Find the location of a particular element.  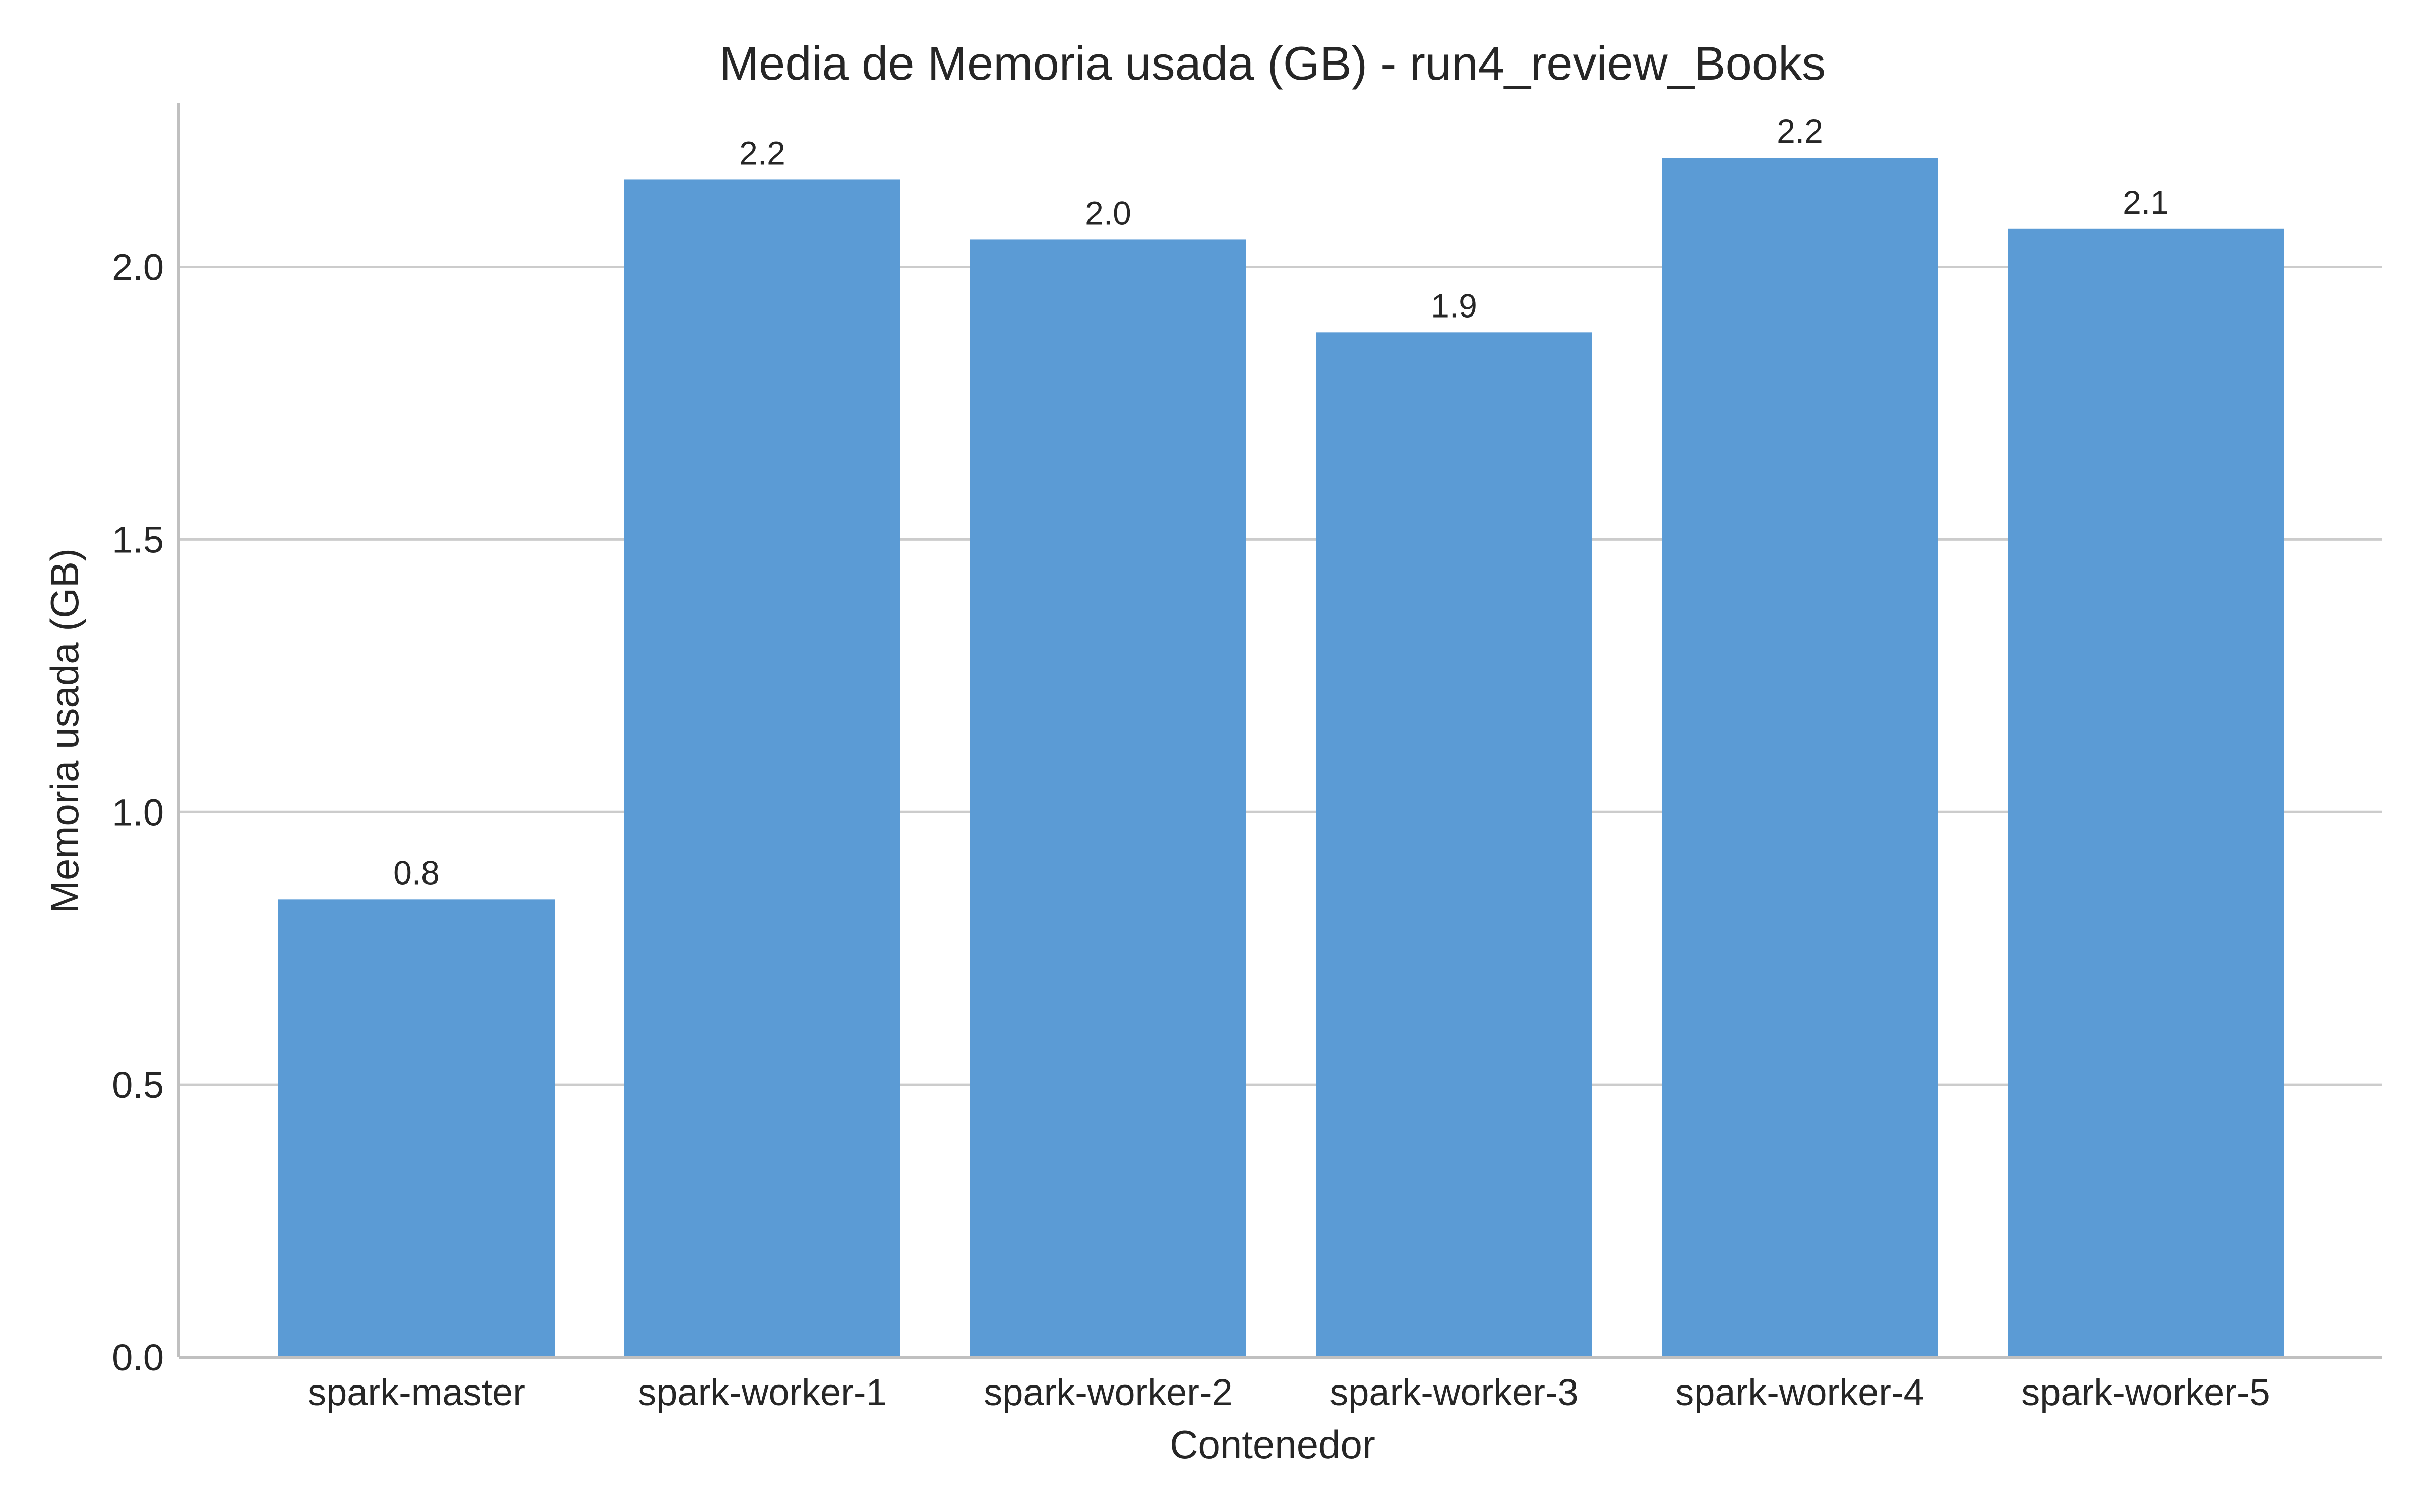

x-tick-label: spark-worker-3 is located at coordinates (1453, 1392).